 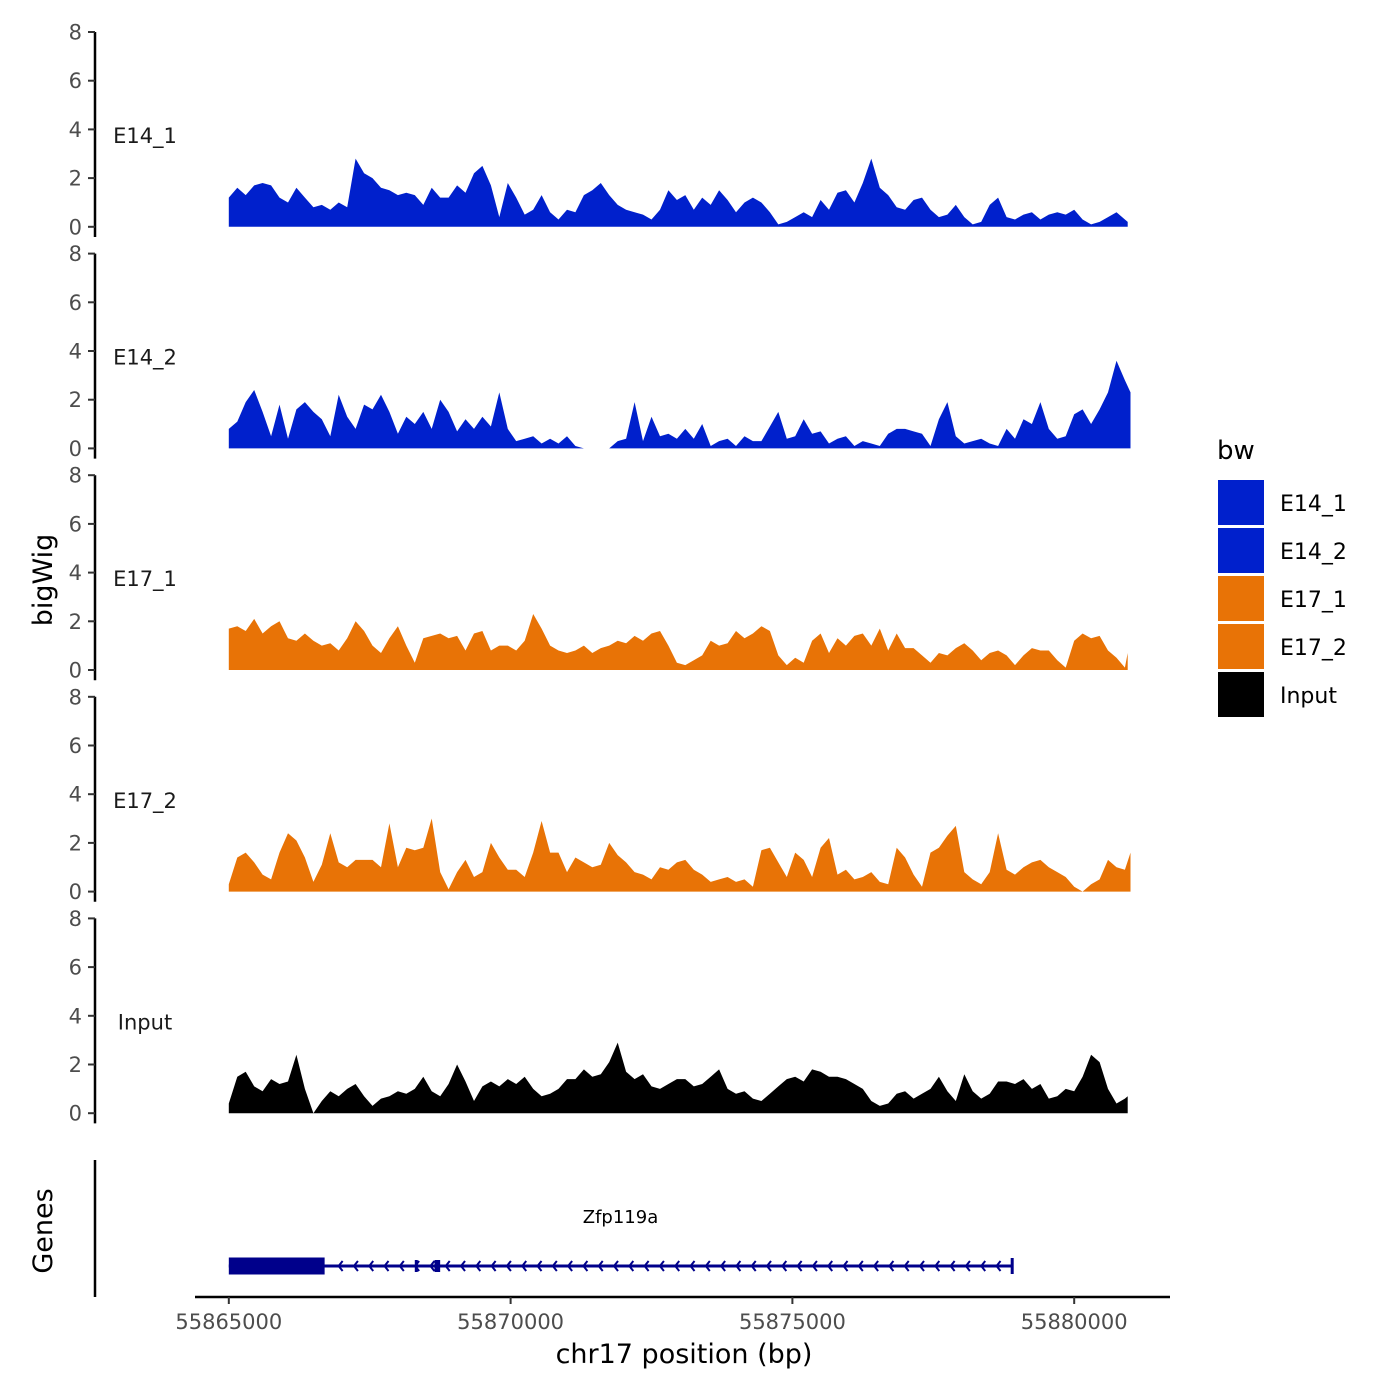 What do you see at coordinates (145, 1022) in the screenshot?
I see `track-label: Input` at bounding box center [145, 1022].